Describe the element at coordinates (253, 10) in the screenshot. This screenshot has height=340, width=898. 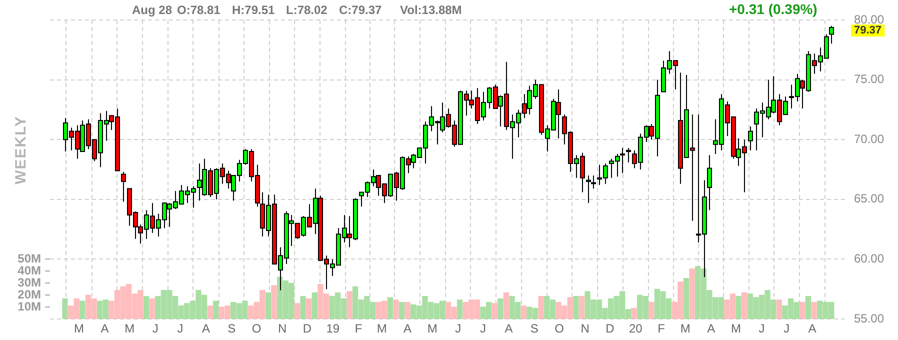
I see `text: H:79.51` at that location.